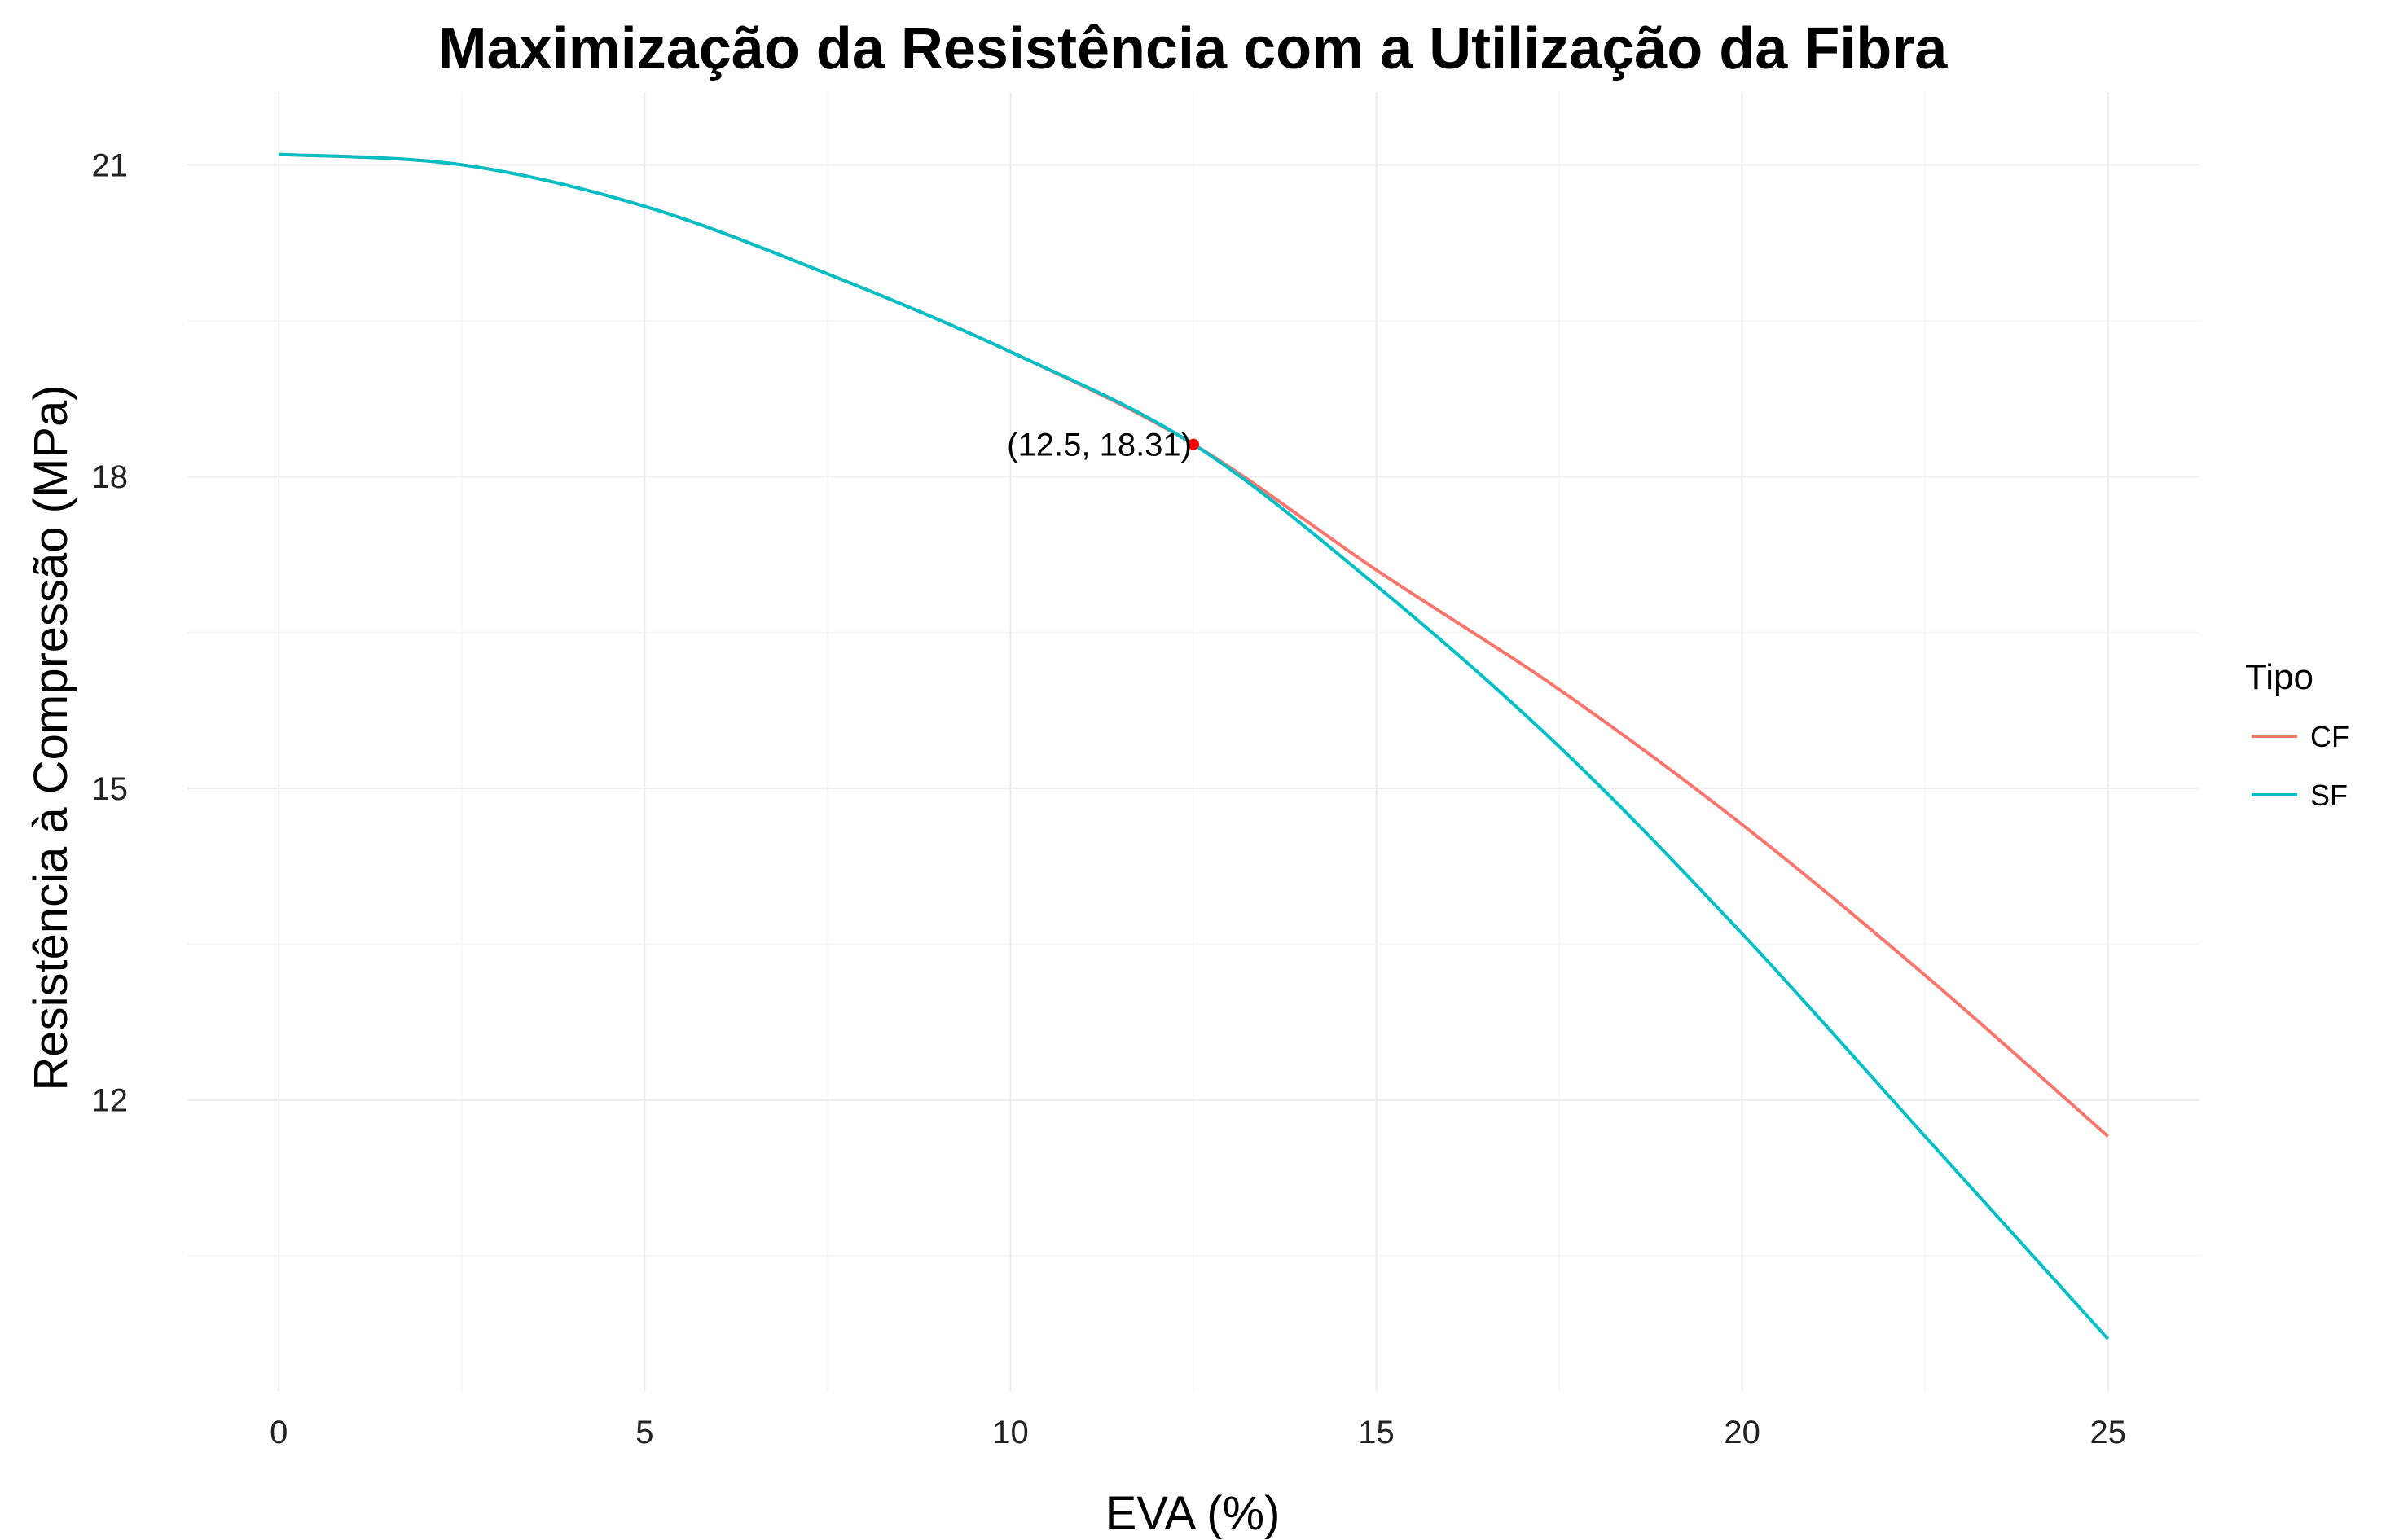 The height and width of the screenshot is (1540, 2386). What do you see at coordinates (2329, 736) in the screenshot?
I see `legend-label-cf: CF` at bounding box center [2329, 736].